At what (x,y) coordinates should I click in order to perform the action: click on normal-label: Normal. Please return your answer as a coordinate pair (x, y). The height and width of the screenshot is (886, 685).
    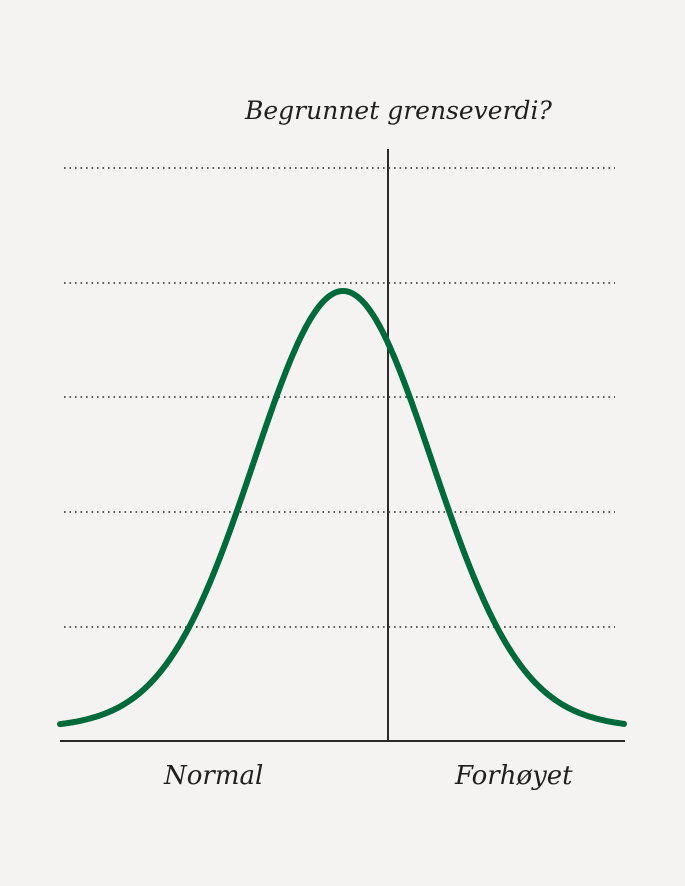
    Looking at the image, I should click on (214, 776).